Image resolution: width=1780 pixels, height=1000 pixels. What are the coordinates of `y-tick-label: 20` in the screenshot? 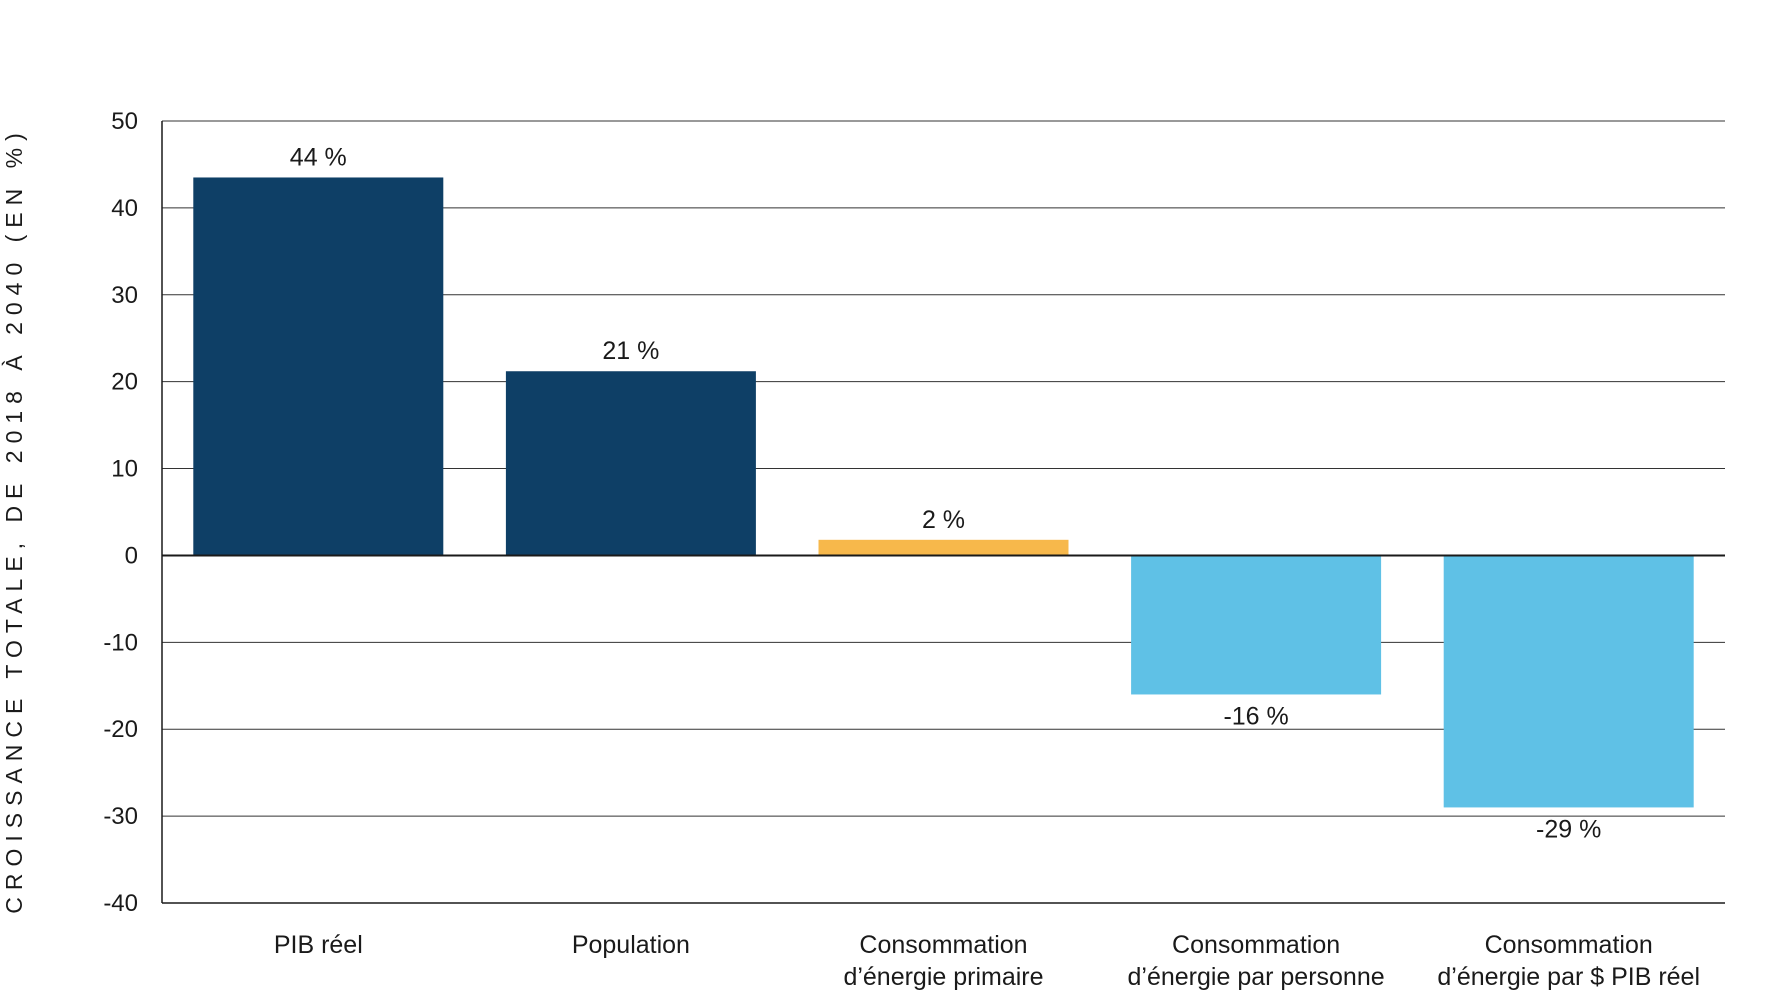 It's located at (124, 382).